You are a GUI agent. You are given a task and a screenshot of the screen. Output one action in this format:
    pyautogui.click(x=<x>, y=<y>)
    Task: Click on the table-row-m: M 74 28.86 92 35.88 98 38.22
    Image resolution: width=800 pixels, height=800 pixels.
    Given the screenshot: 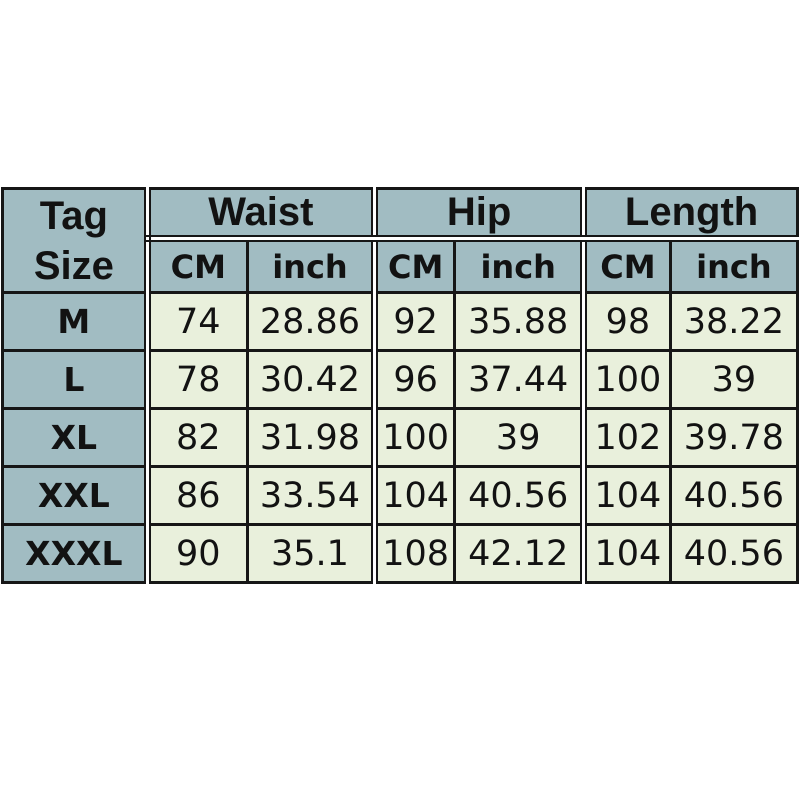 What is the action you would take?
    pyautogui.click(x=400, y=321)
    